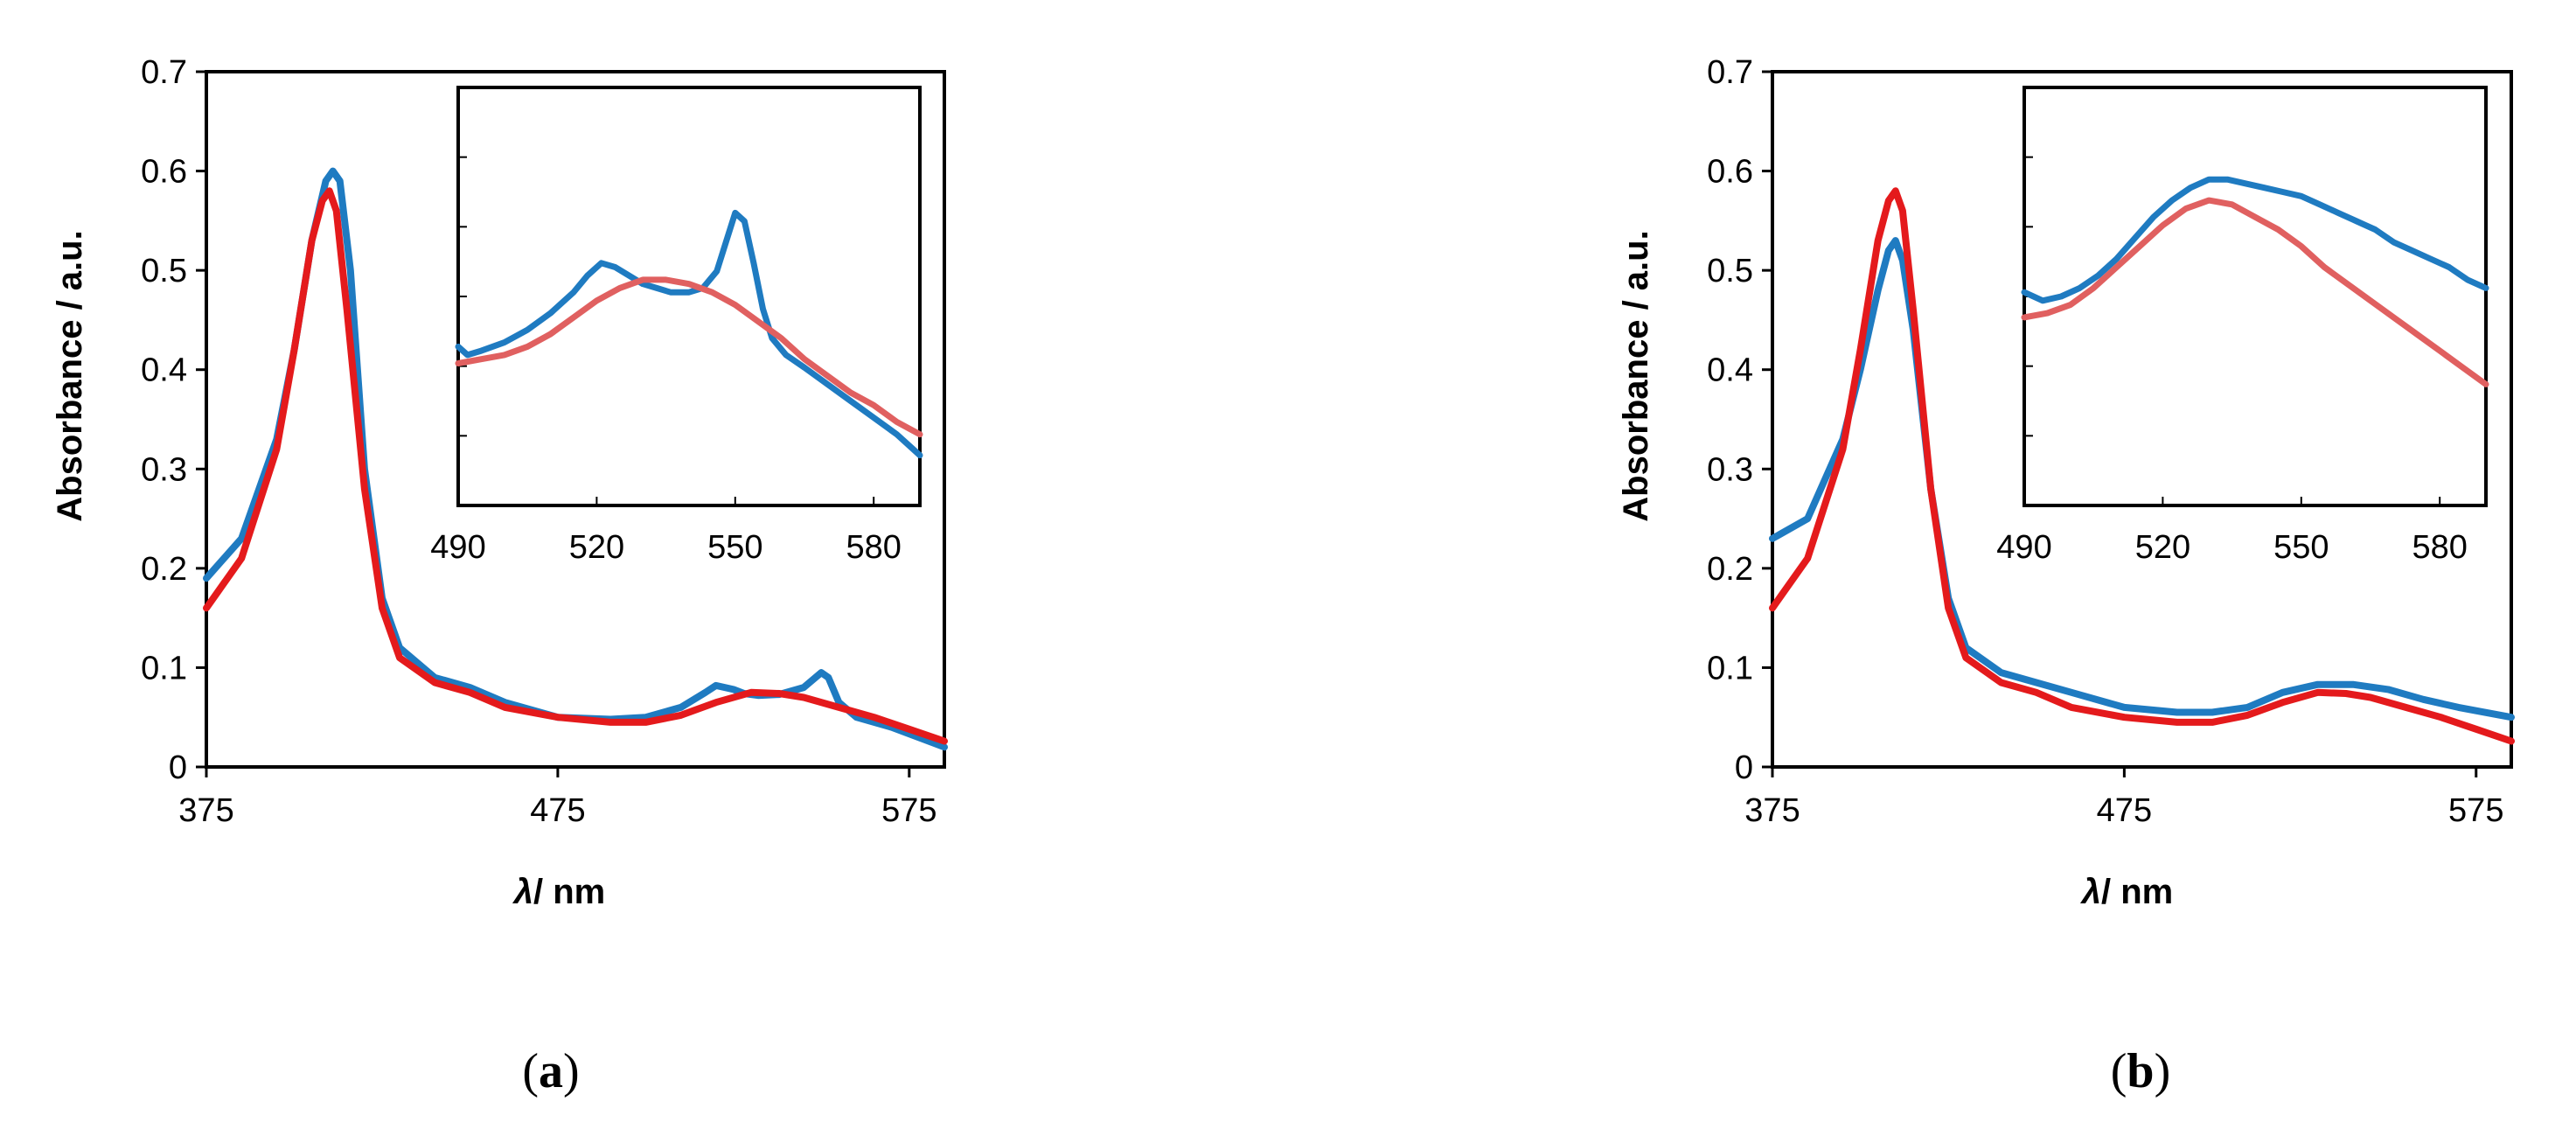  Describe the element at coordinates (1730, 173) in the screenshot. I see `panel-b-ytick-label: 0.6` at that location.